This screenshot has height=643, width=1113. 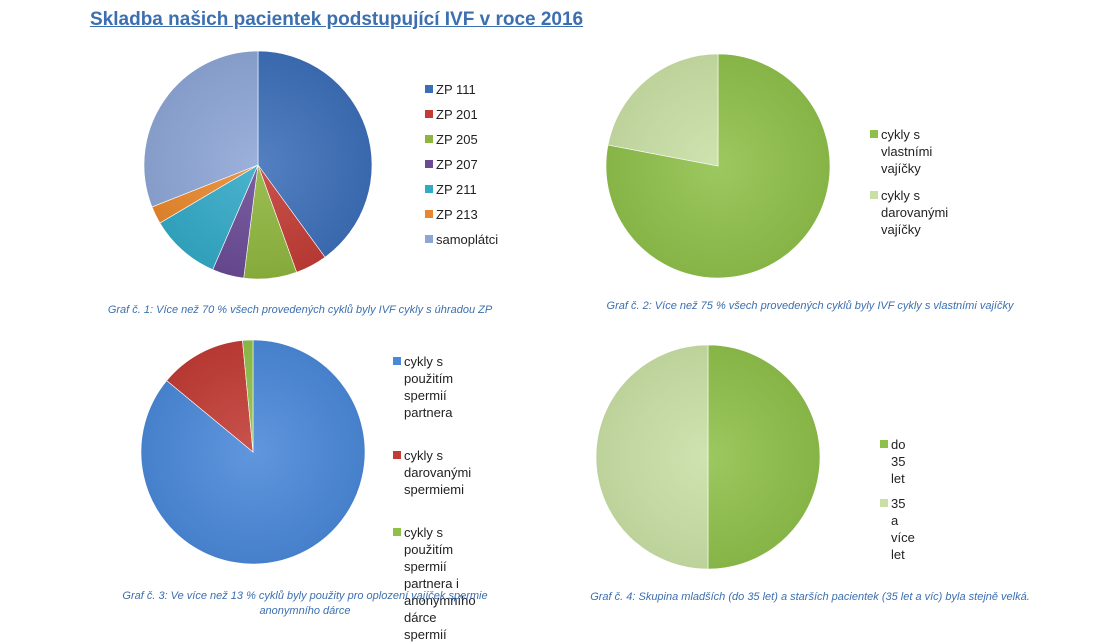 What do you see at coordinates (652, 457) in the screenshot?
I see `pie-slice-35-a-vice-let` at bounding box center [652, 457].